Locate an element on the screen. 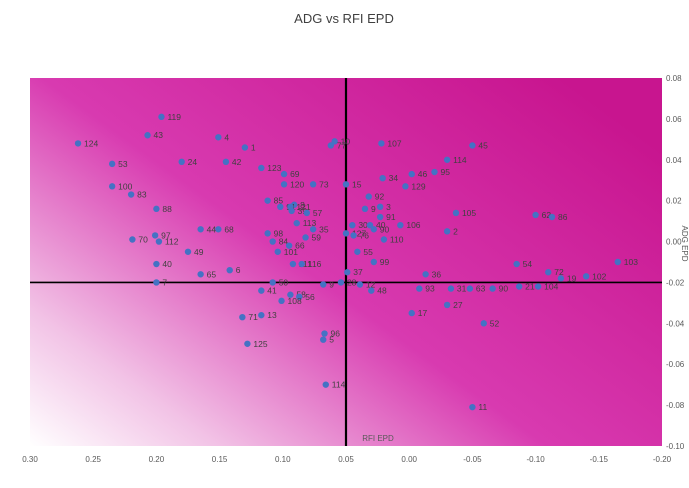 The image size is (689, 488). data-point-label: 102 is located at coordinates (599, 276).